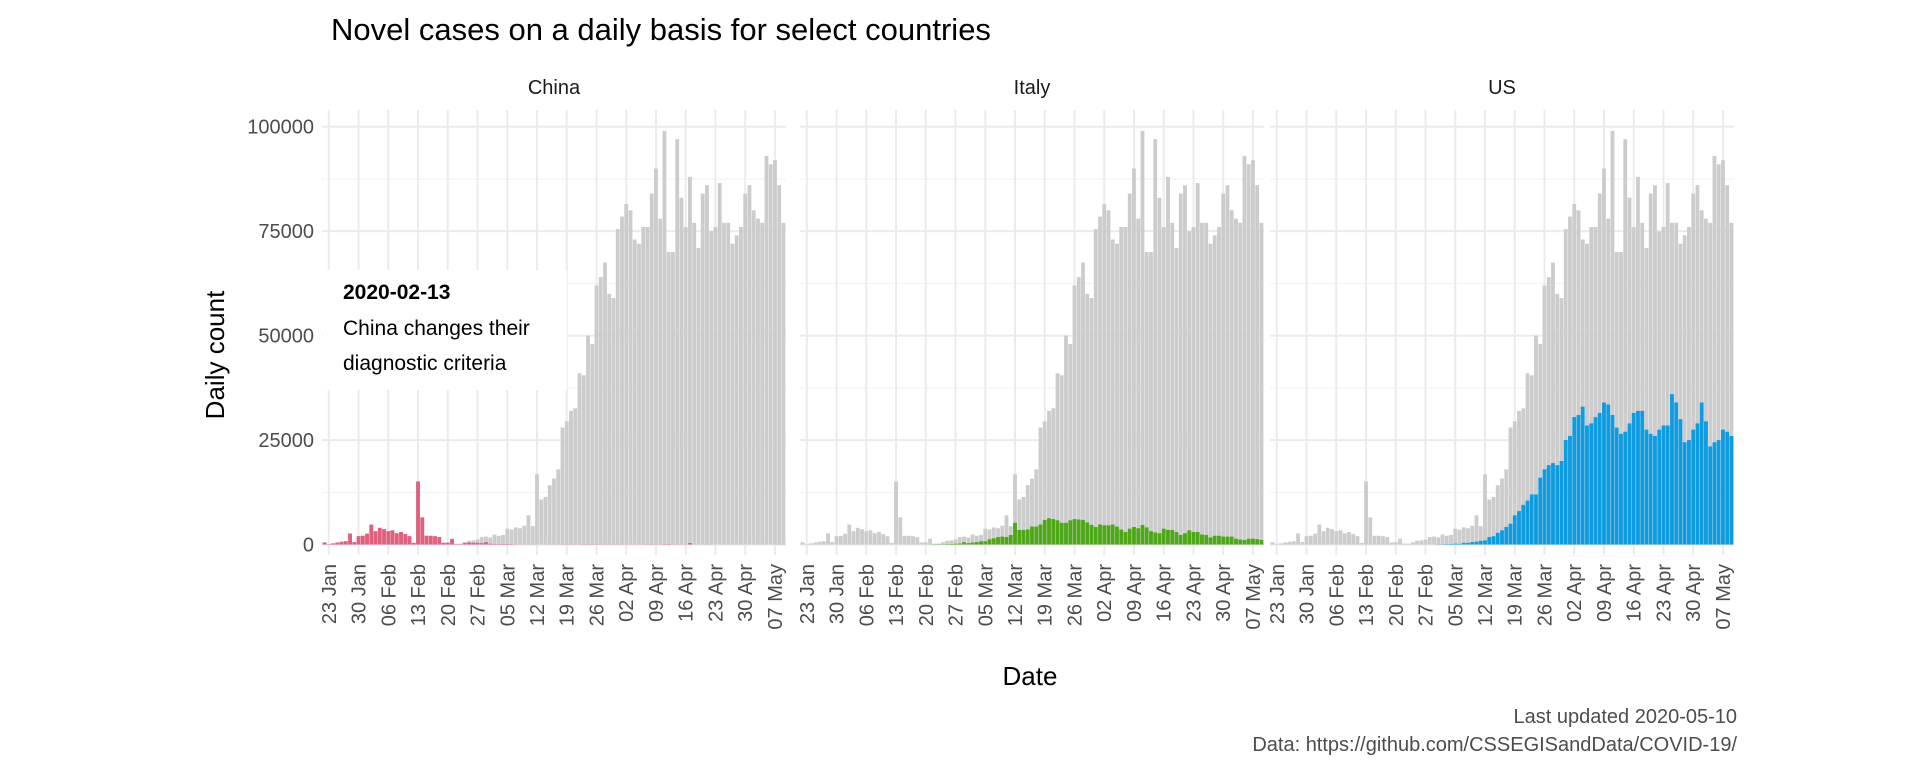  Describe the element at coordinates (1486, 595) in the screenshot. I see `x-tick-label: 12 Mar` at that location.